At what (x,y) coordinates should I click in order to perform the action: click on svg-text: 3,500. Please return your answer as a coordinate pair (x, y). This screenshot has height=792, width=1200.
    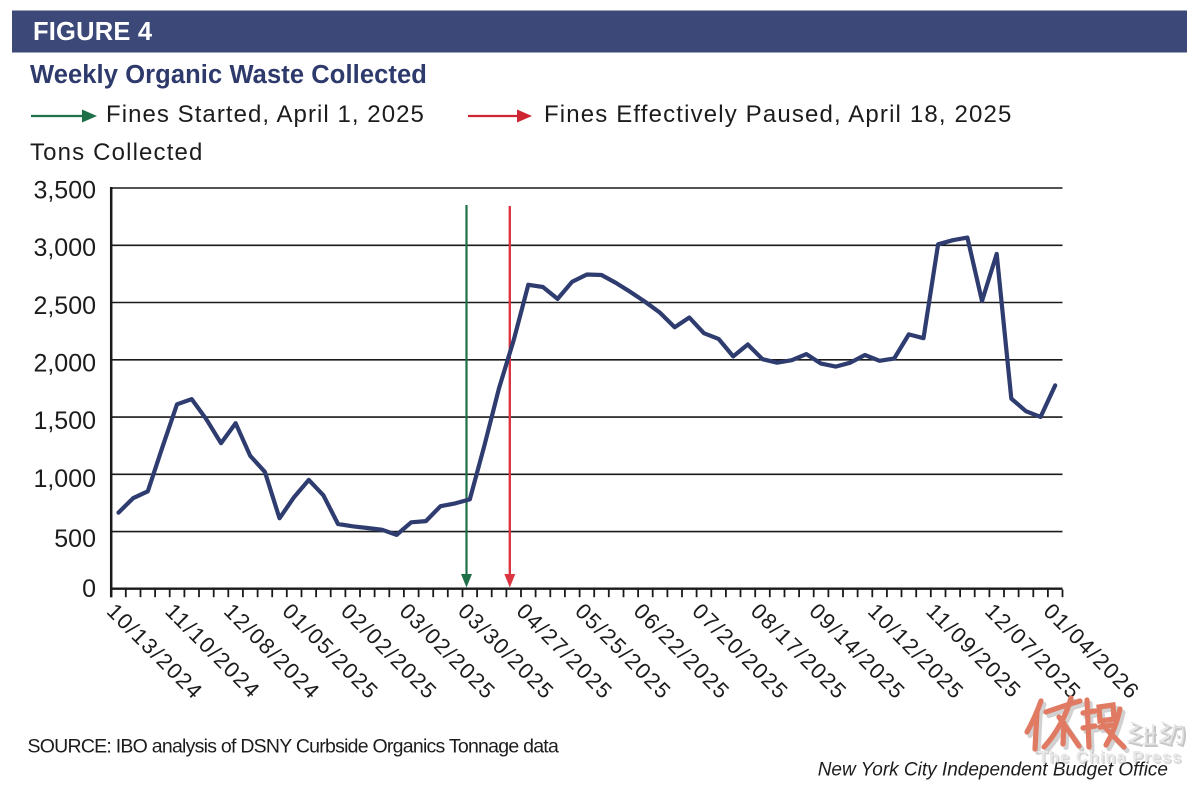
    Looking at the image, I should click on (64, 190).